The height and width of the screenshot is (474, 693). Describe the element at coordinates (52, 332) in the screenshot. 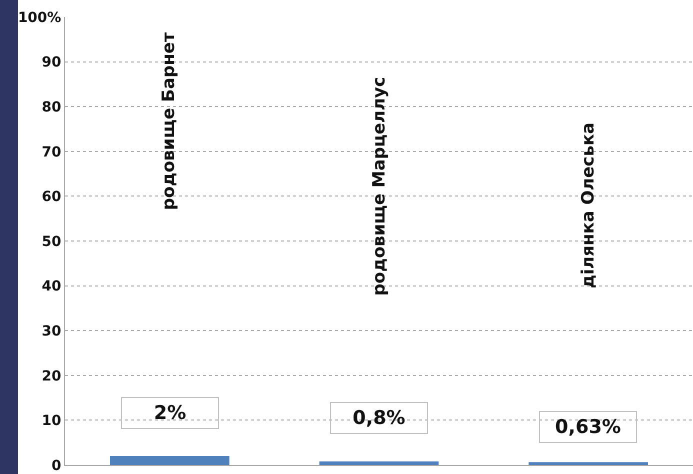

I see `y-tick-label: 30` at that location.